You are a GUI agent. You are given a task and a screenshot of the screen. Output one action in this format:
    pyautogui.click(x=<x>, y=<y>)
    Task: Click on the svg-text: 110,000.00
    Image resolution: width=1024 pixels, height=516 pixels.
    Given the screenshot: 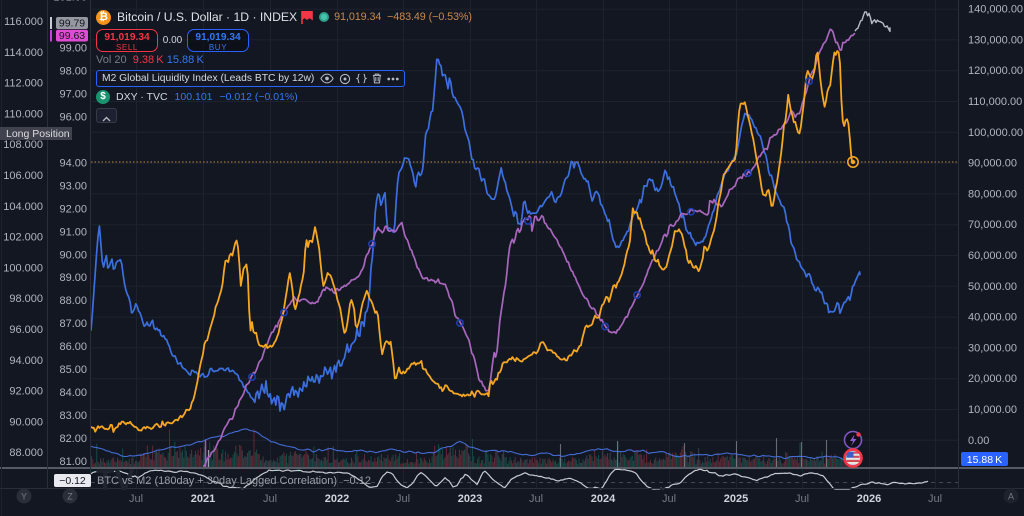 What is the action you would take?
    pyautogui.click(x=995, y=102)
    